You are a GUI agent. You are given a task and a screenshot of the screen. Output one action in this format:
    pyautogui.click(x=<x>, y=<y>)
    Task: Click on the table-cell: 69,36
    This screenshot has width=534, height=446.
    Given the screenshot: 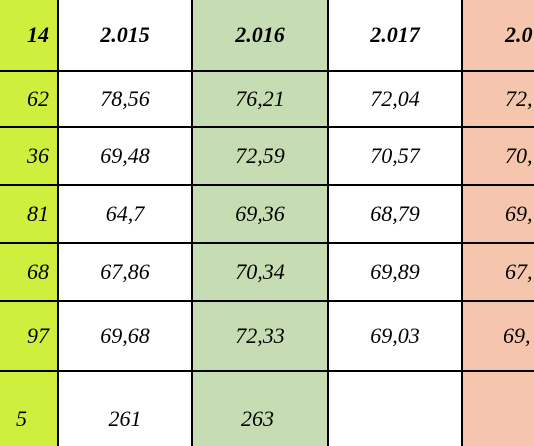 What is the action you would take?
    pyautogui.click(x=260, y=214)
    